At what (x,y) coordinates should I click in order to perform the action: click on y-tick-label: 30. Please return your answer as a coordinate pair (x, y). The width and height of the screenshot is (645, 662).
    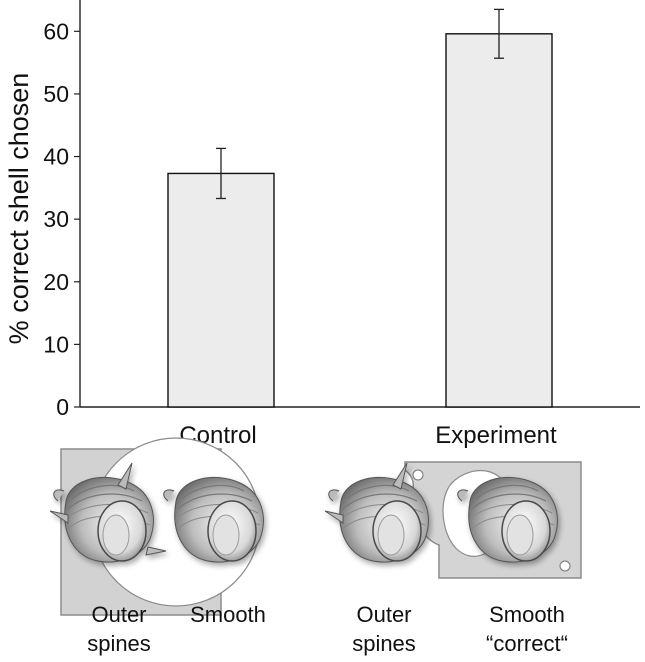
    Looking at the image, I should click on (56, 219).